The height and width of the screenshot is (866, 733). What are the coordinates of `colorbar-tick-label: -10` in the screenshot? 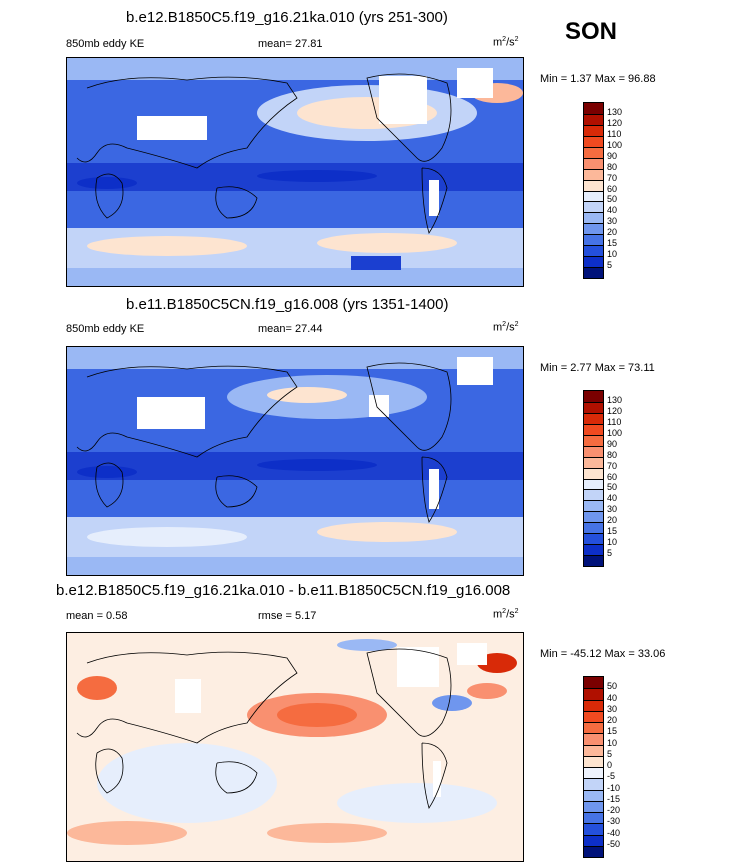 It's located at (614, 787).